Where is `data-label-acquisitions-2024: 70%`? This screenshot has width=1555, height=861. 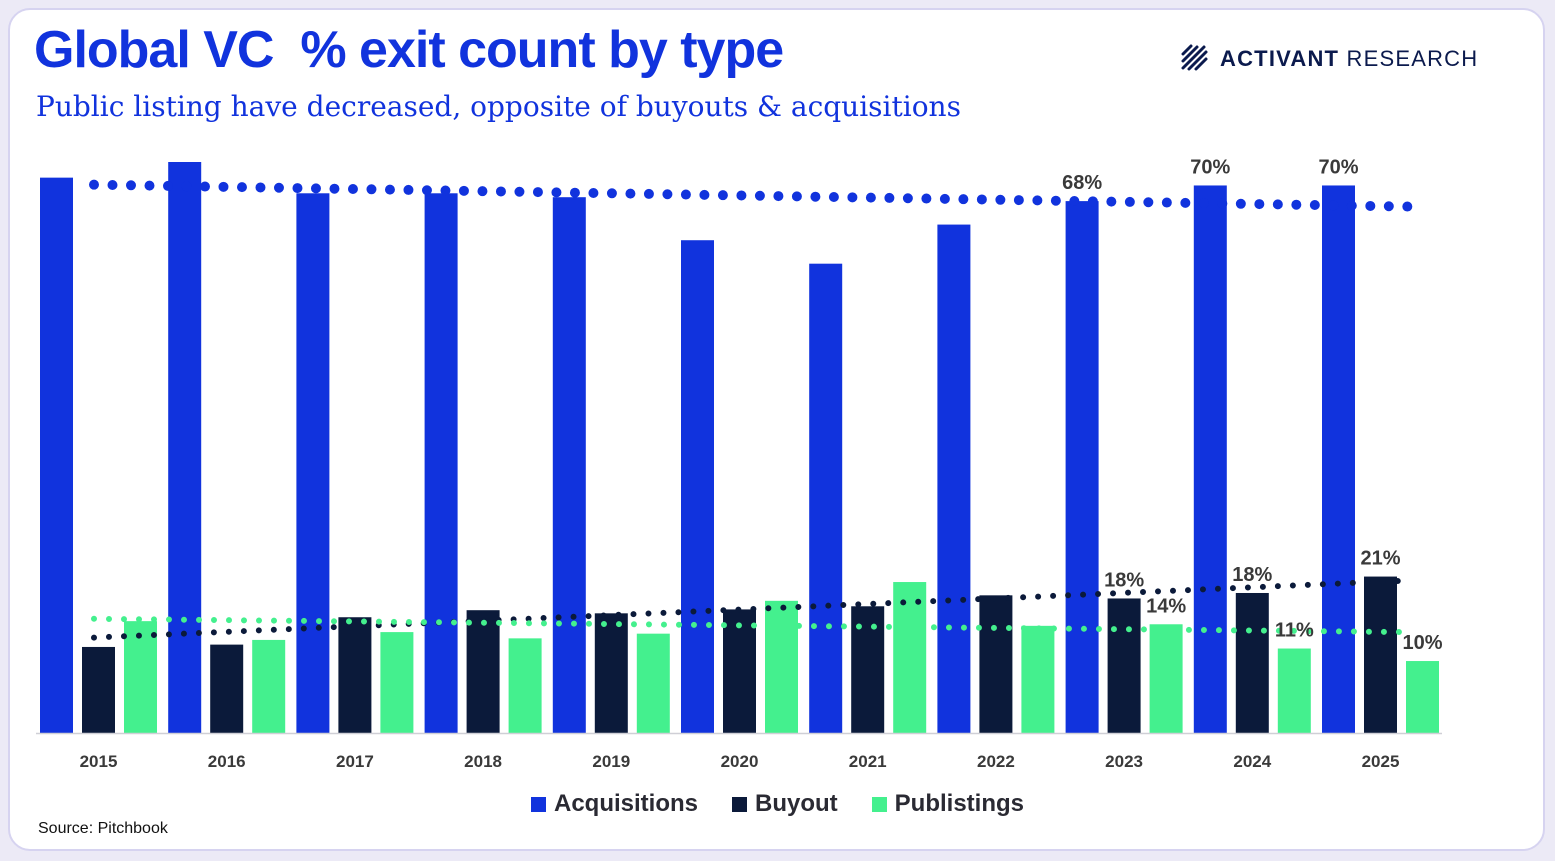
data-label-acquisitions-2024: 70% is located at coordinates (1210, 167).